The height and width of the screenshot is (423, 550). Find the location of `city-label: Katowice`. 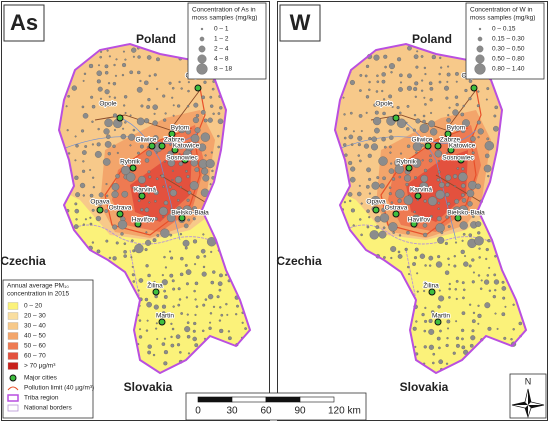

city-label: Katowice is located at coordinates (186, 146).